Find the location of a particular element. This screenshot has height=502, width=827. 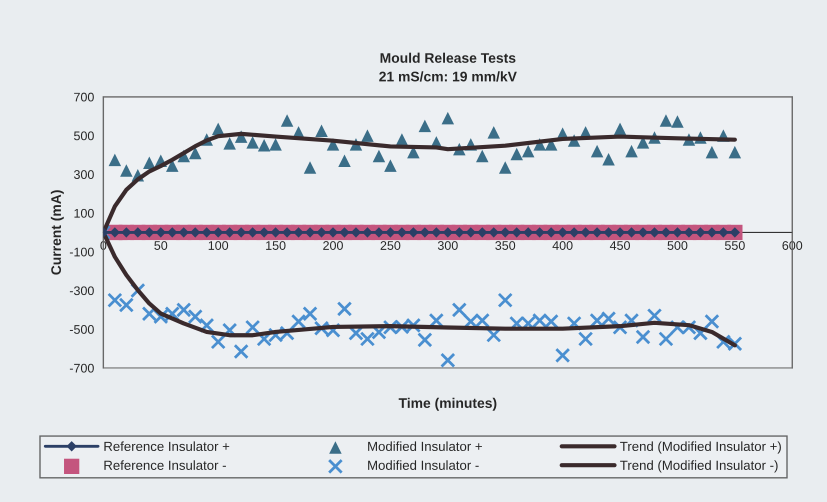

x-tick-label: 550 is located at coordinates (734, 245).